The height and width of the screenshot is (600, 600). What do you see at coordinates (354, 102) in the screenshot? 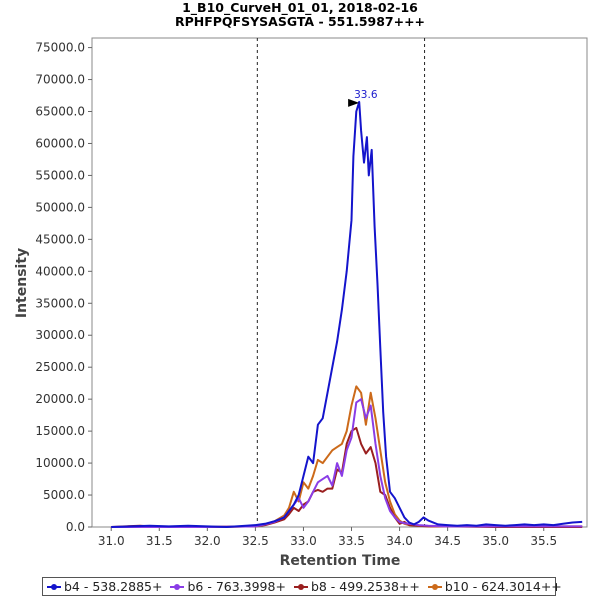
I see `peak-marker-icon` at bounding box center [354, 102].